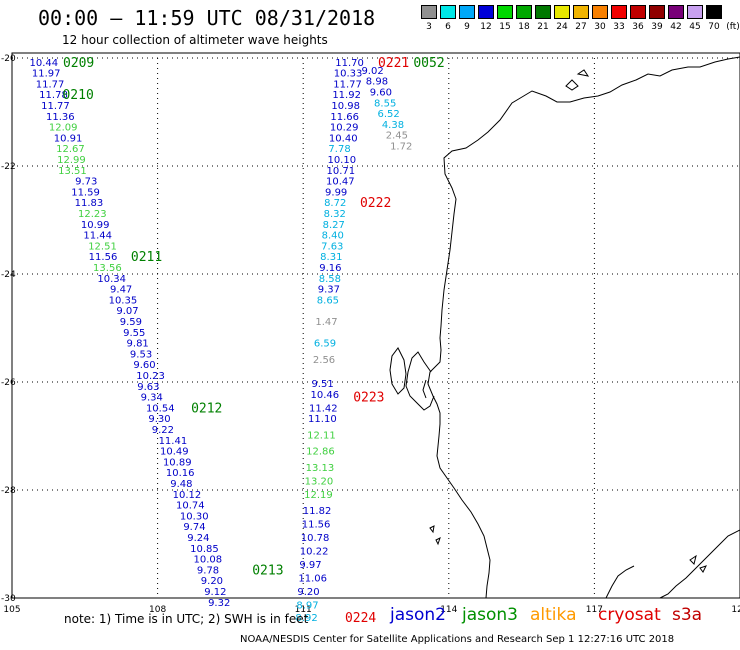  I want to click on wave-height-value: 10.30, so click(194, 516).